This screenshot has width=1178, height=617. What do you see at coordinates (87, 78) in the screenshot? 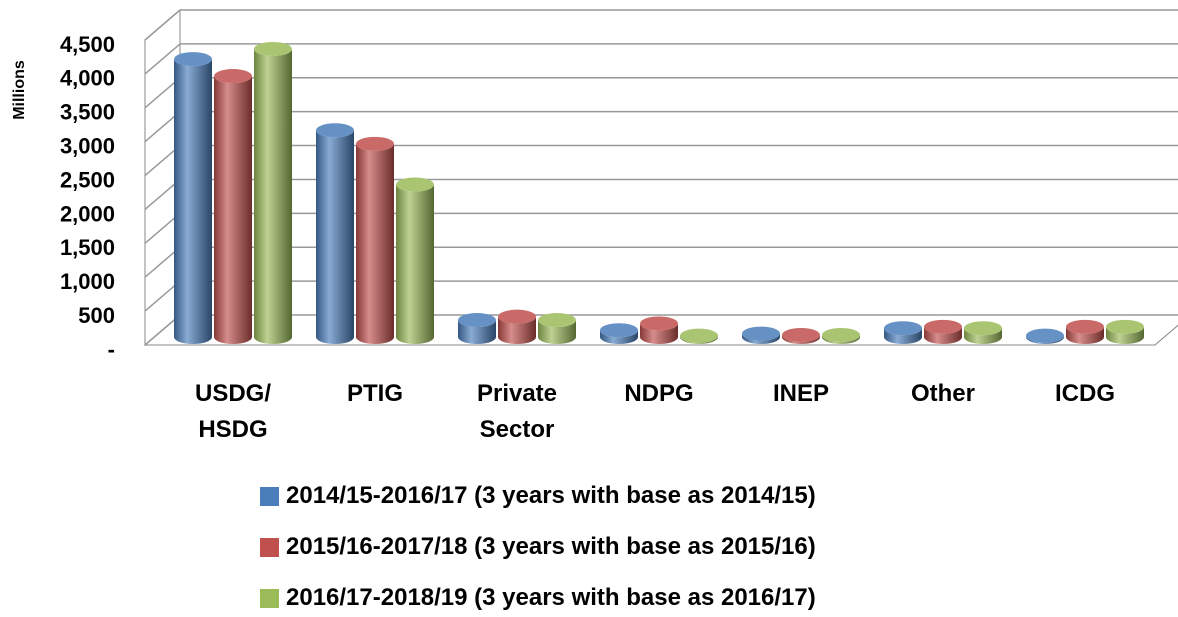
I see `y-tick-label: 4,000` at bounding box center [87, 78].